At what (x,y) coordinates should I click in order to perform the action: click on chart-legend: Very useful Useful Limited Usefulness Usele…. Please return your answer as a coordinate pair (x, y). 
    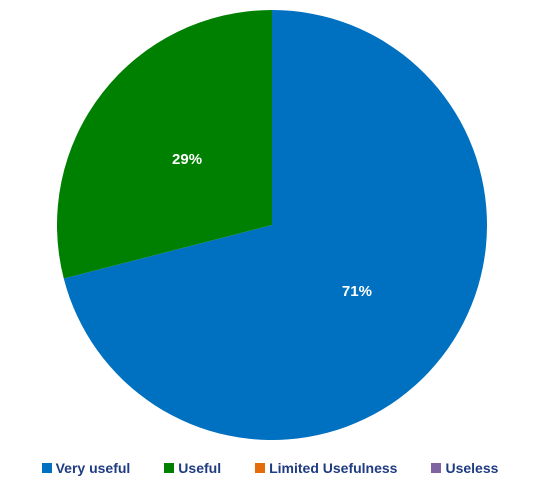
    Looking at the image, I should click on (270, 468).